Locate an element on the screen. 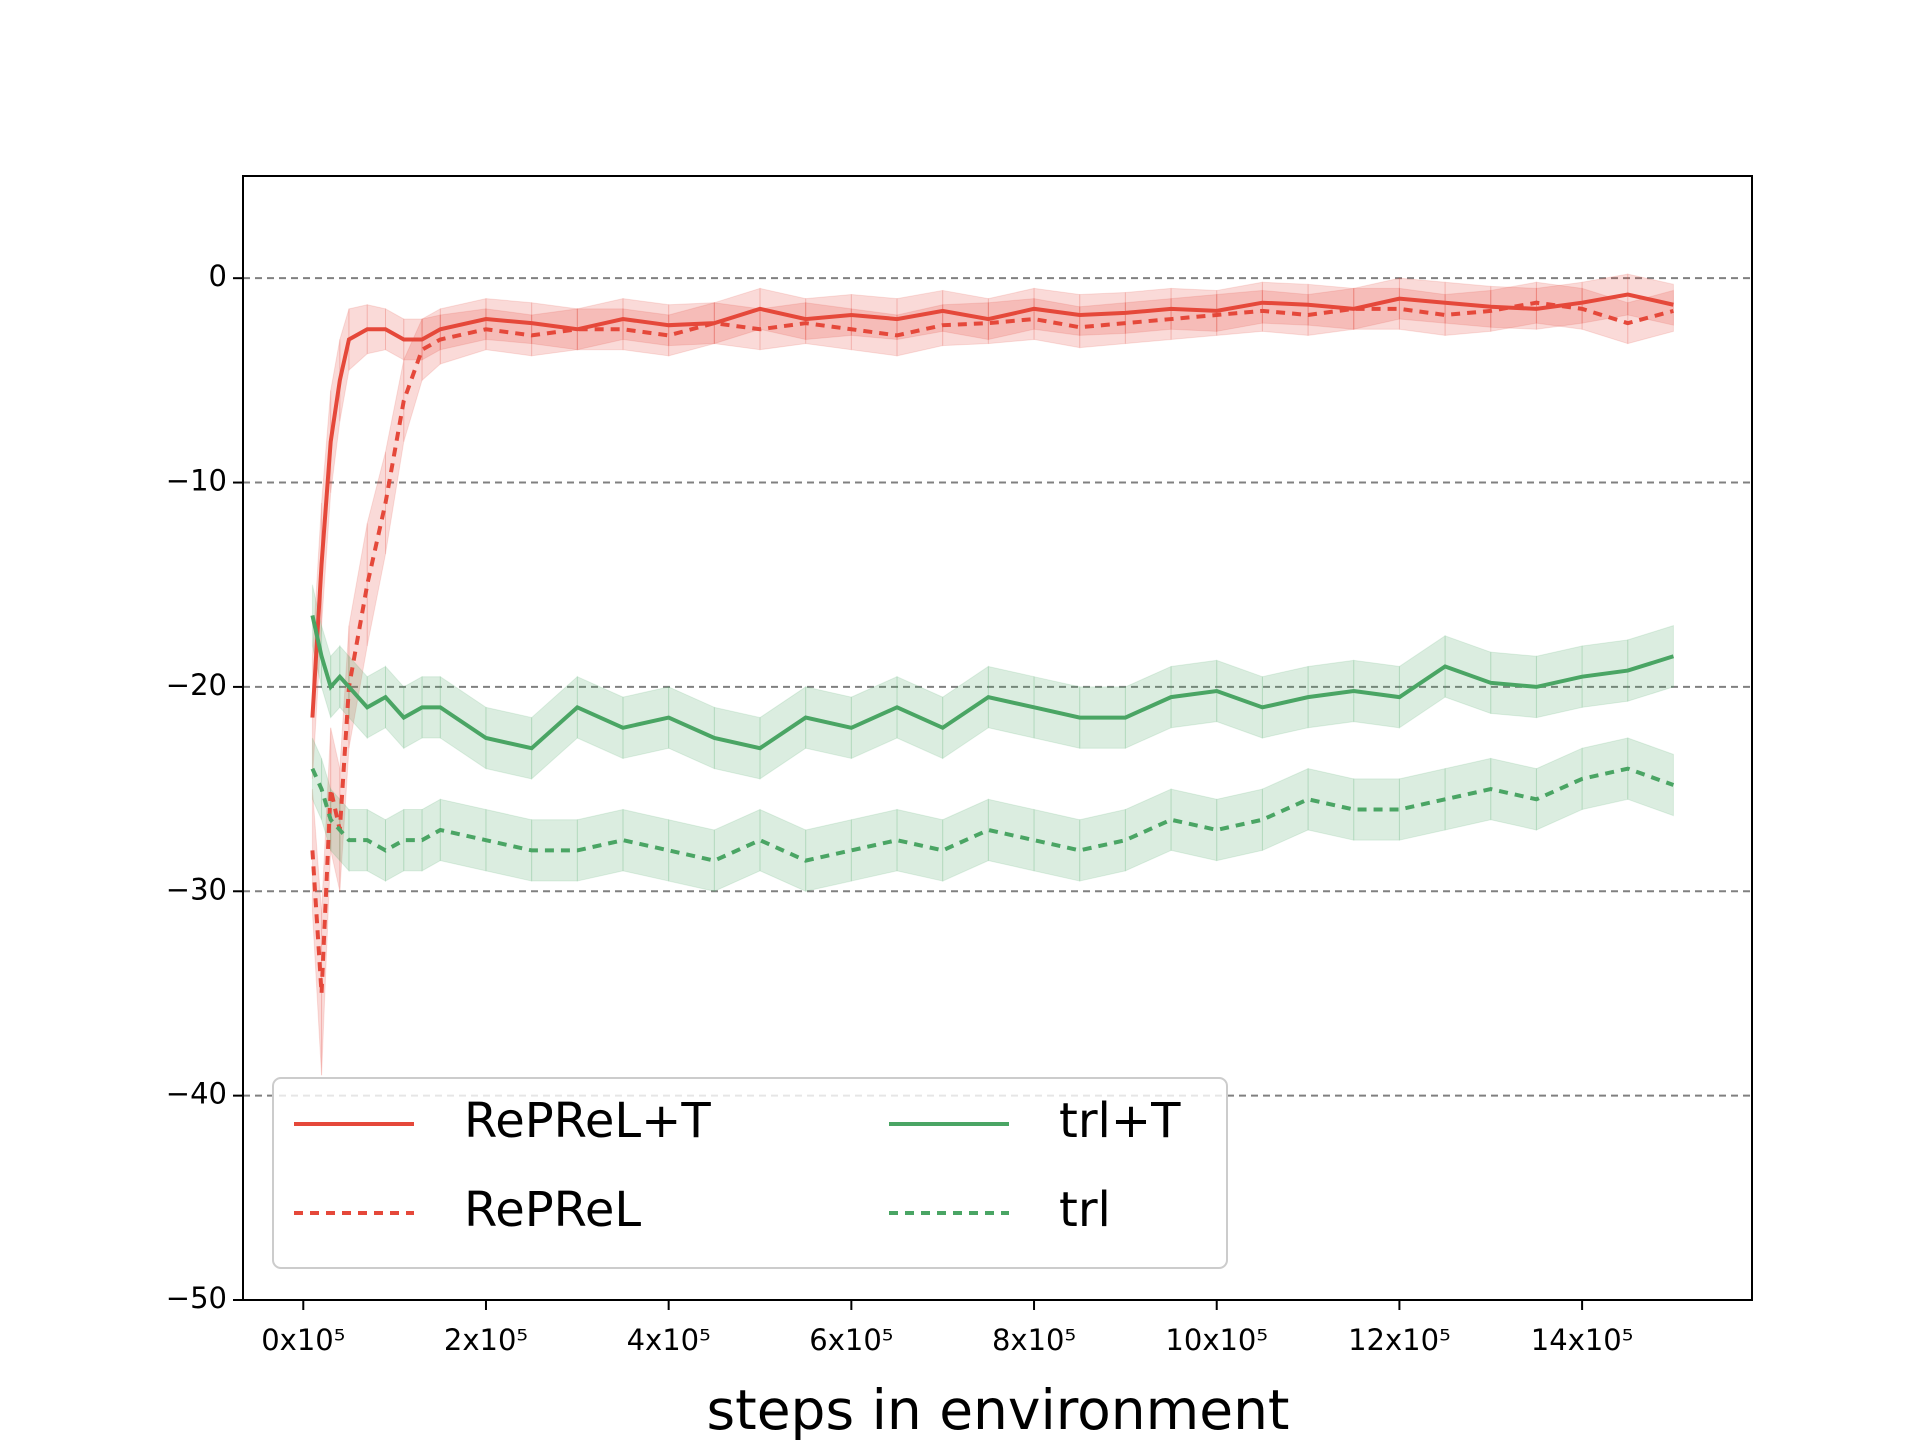 This screenshot has width=1920, height=1440. x-tick-label: 4x10⁵ is located at coordinates (669, 1340).